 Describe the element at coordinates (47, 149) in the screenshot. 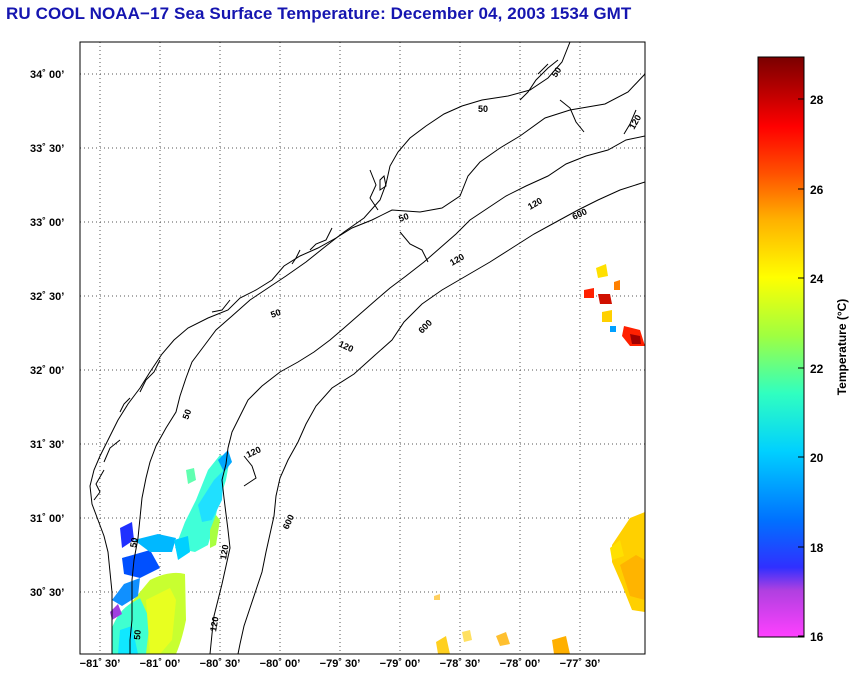

I see `y-tick-label: 33˚ 30’` at that location.